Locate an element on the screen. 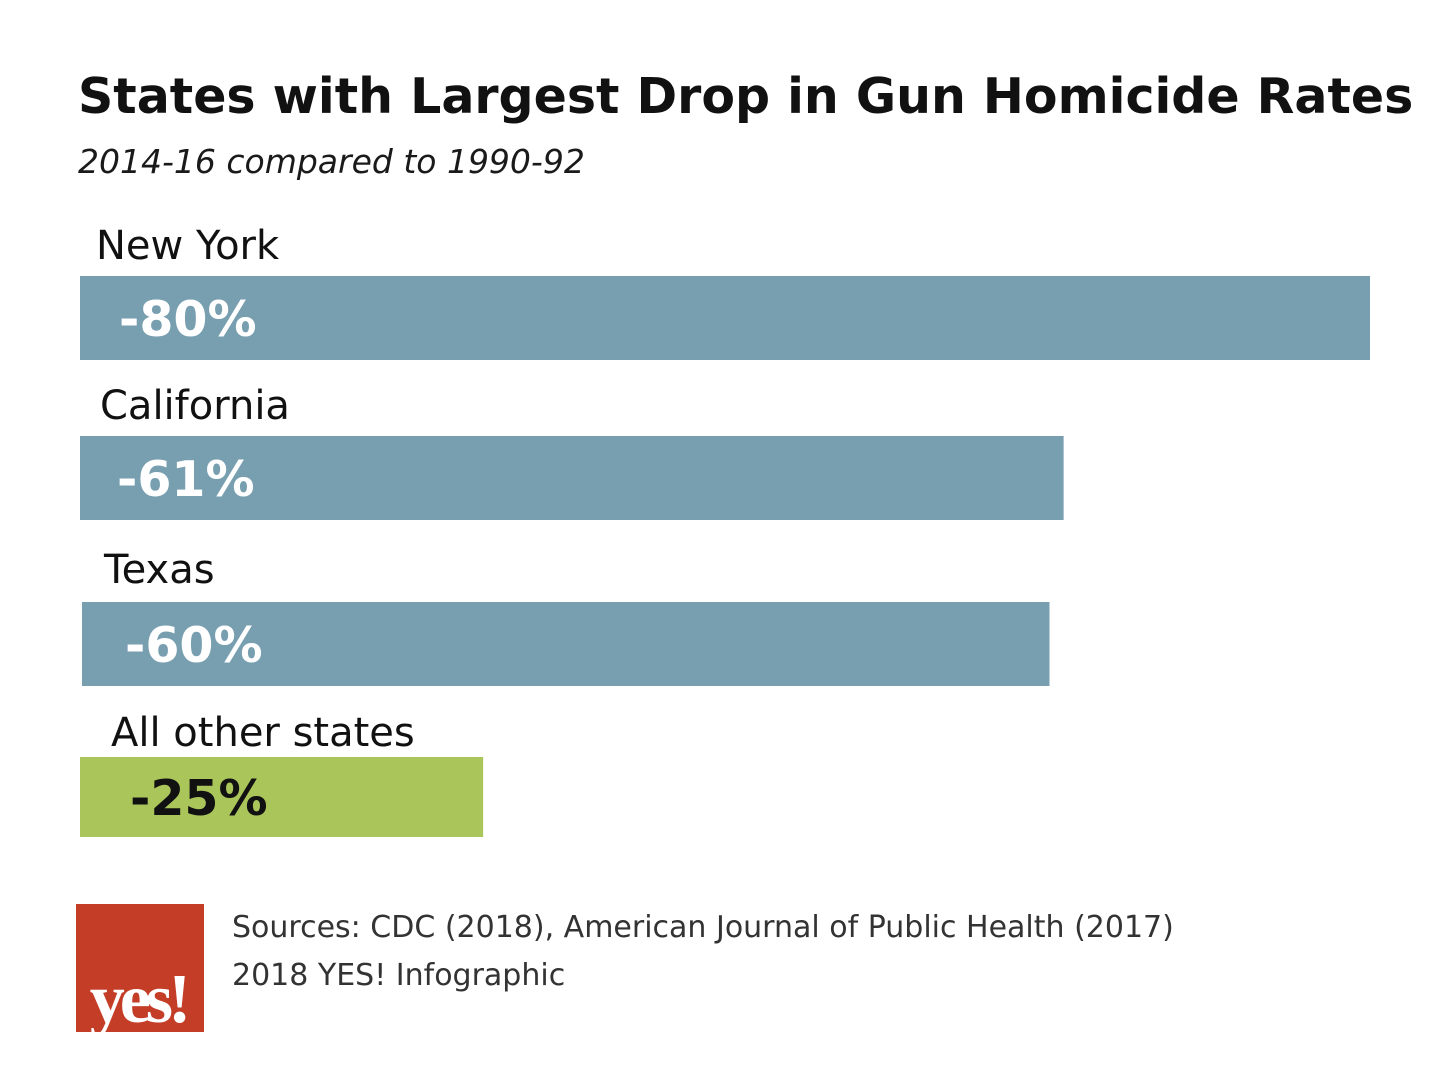 Image resolution: width=1440 pixels, height=1091 pixels. yes-magazine-logo: yes! is located at coordinates (140, 968).